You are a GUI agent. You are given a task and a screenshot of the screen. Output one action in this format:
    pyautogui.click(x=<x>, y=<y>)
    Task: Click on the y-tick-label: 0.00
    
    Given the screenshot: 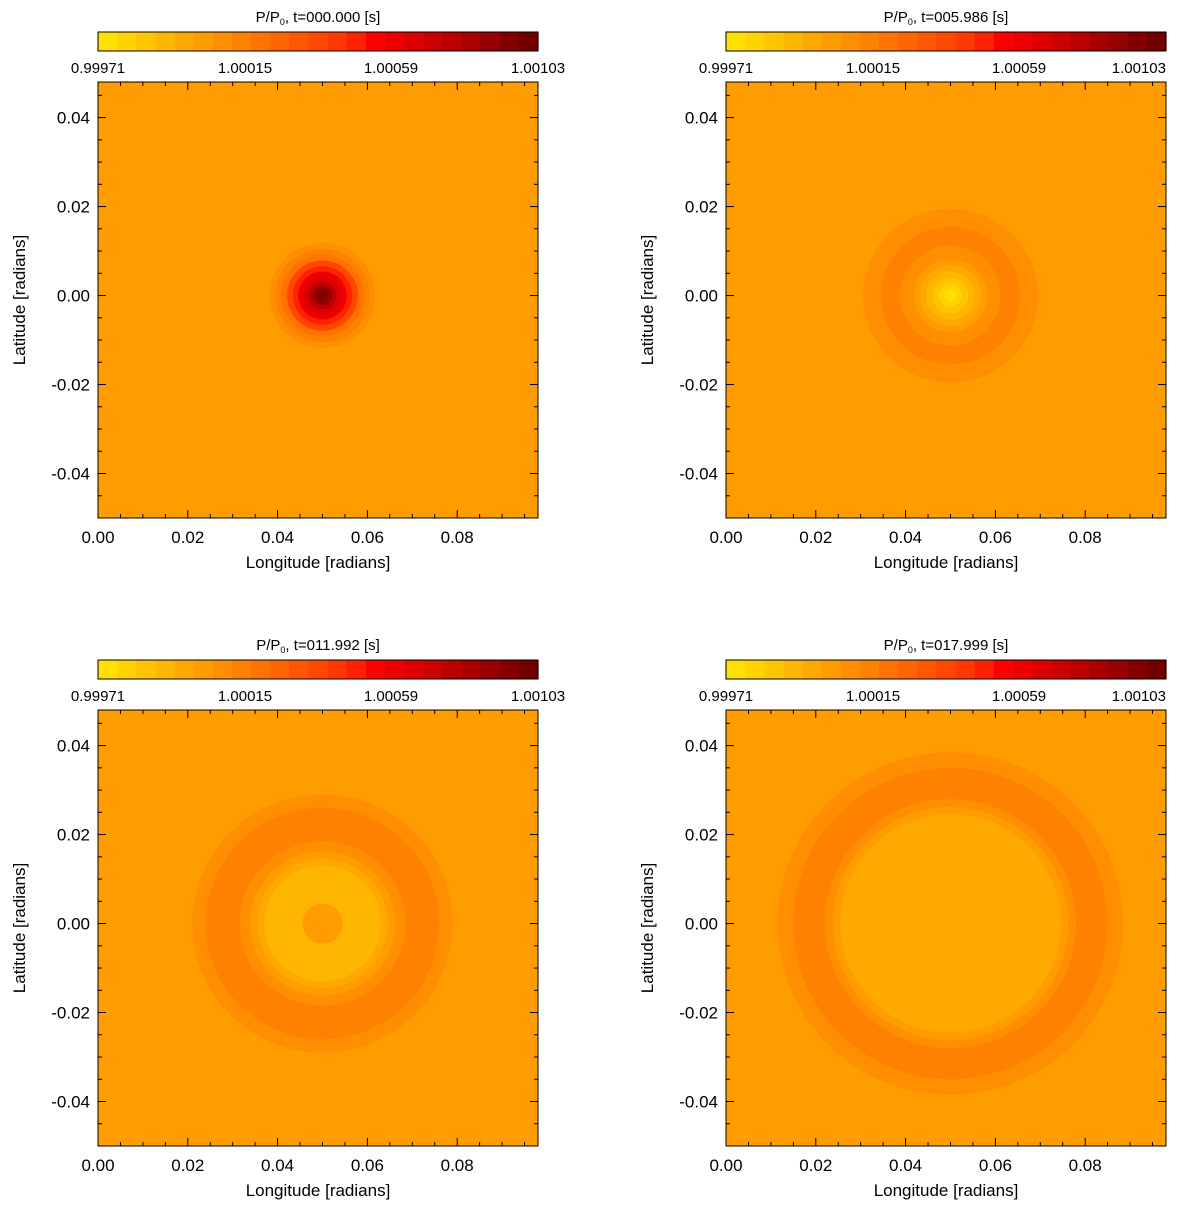 What is the action you would take?
    pyautogui.click(x=701, y=296)
    